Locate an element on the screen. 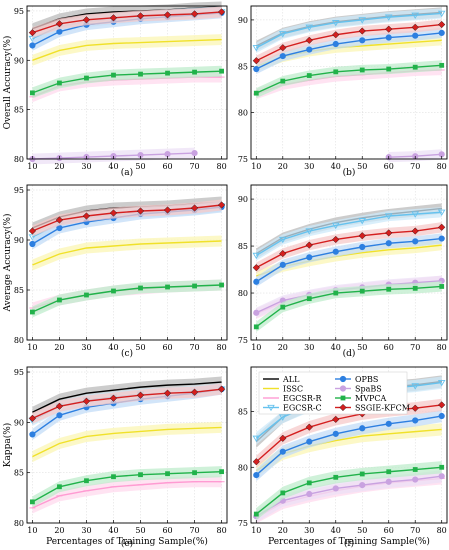 Image resolution: width=449 pixels, height=550 pixels. panel-caption: (e) is located at coordinates (127, 543).